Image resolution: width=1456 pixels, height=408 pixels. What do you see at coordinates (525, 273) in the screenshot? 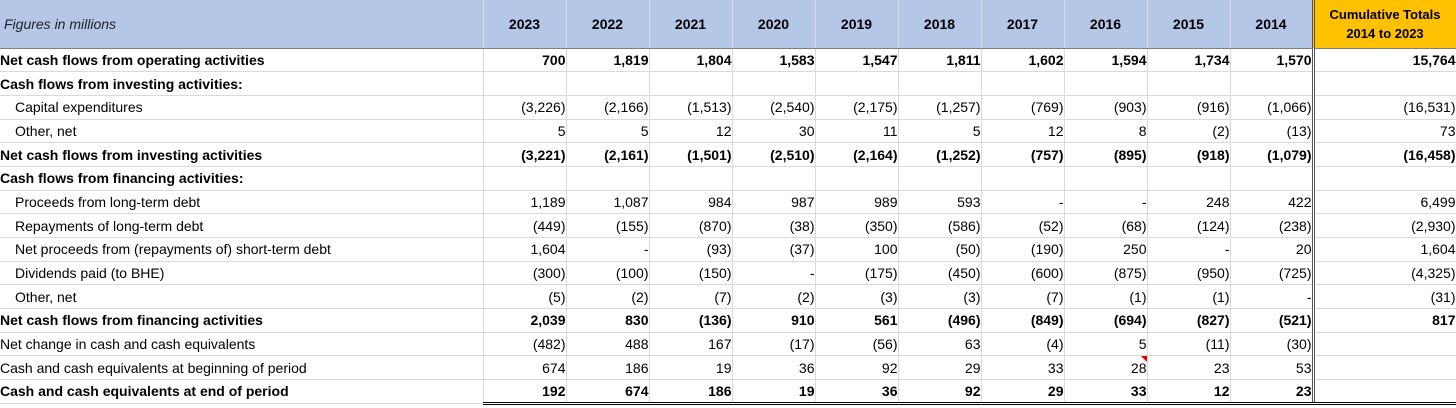
I see `value-cell: (300)` at bounding box center [525, 273].